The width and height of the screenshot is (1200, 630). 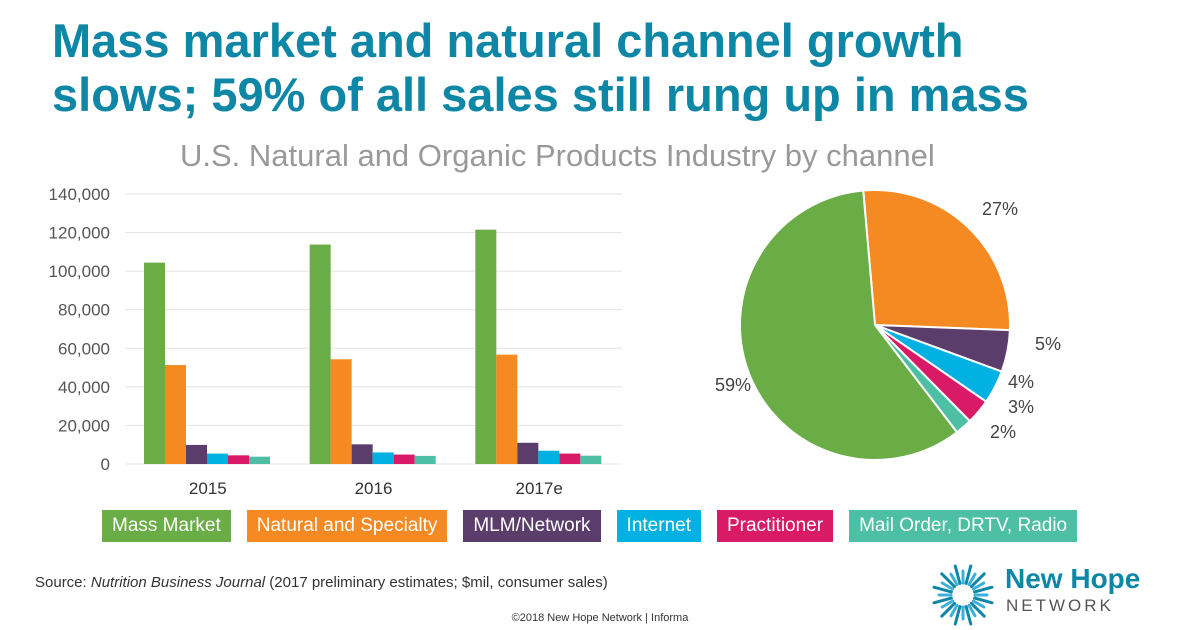 I want to click on legend-item: Natural and Specialty, so click(x=347, y=526).